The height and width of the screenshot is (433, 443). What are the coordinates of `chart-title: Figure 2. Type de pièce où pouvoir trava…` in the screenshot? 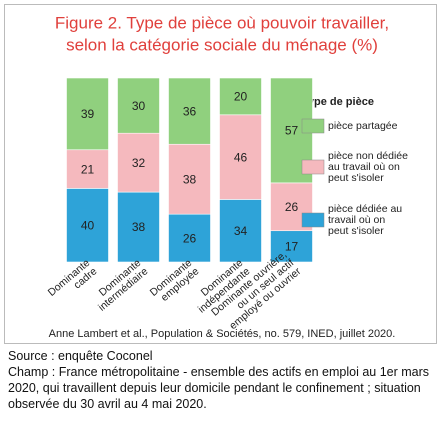 It's located at (222, 22).